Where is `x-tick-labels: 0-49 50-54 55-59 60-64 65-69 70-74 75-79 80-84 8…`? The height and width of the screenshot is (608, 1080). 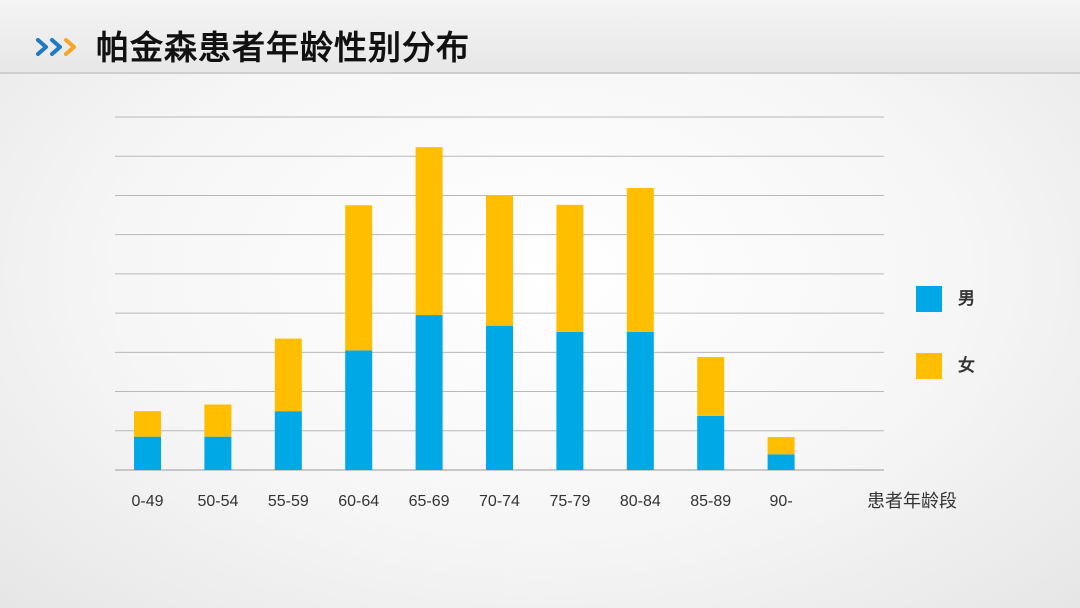
x-tick-labels: 0-49 50-54 55-59 60-64 65-69 70-74 75-79 80-84 8… is located at coordinates (461, 501).